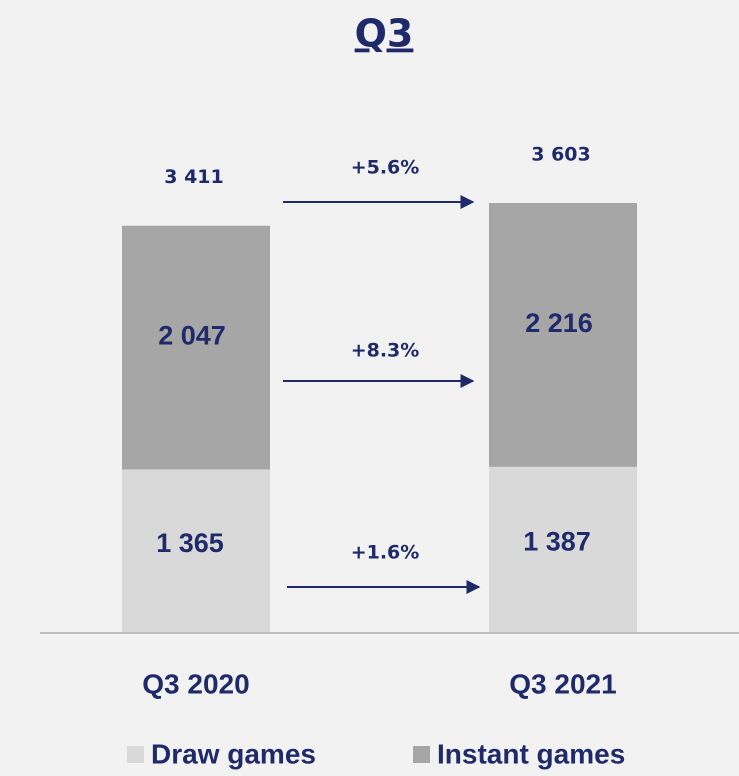 The width and height of the screenshot is (739, 776). What do you see at coordinates (562, 683) in the screenshot?
I see `x-tick-label: Q3 2021` at bounding box center [562, 683].